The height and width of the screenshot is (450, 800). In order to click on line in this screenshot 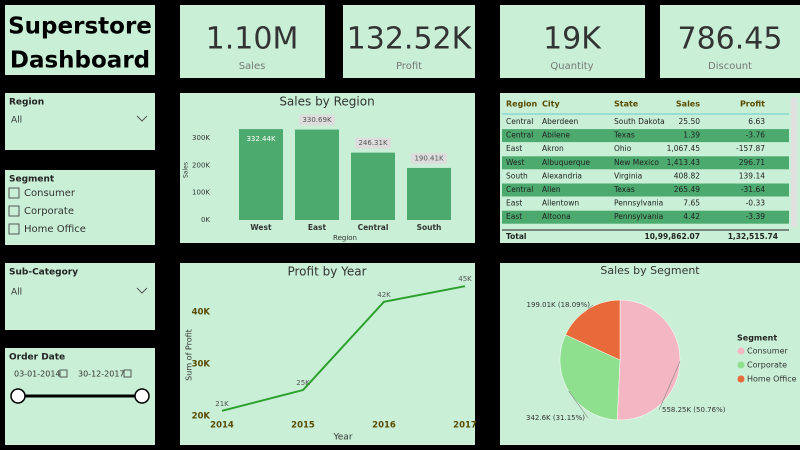, I will do `click(343, 348)`.